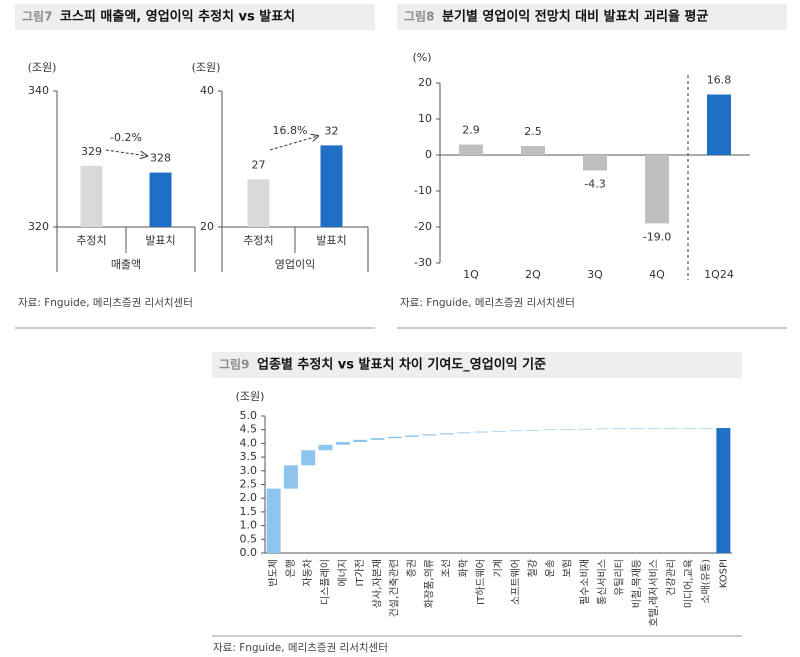 Image resolution: width=800 pixels, height=657 pixels. What do you see at coordinates (423, 226) in the screenshot?
I see `y-tick-label: -20` at bounding box center [423, 226].